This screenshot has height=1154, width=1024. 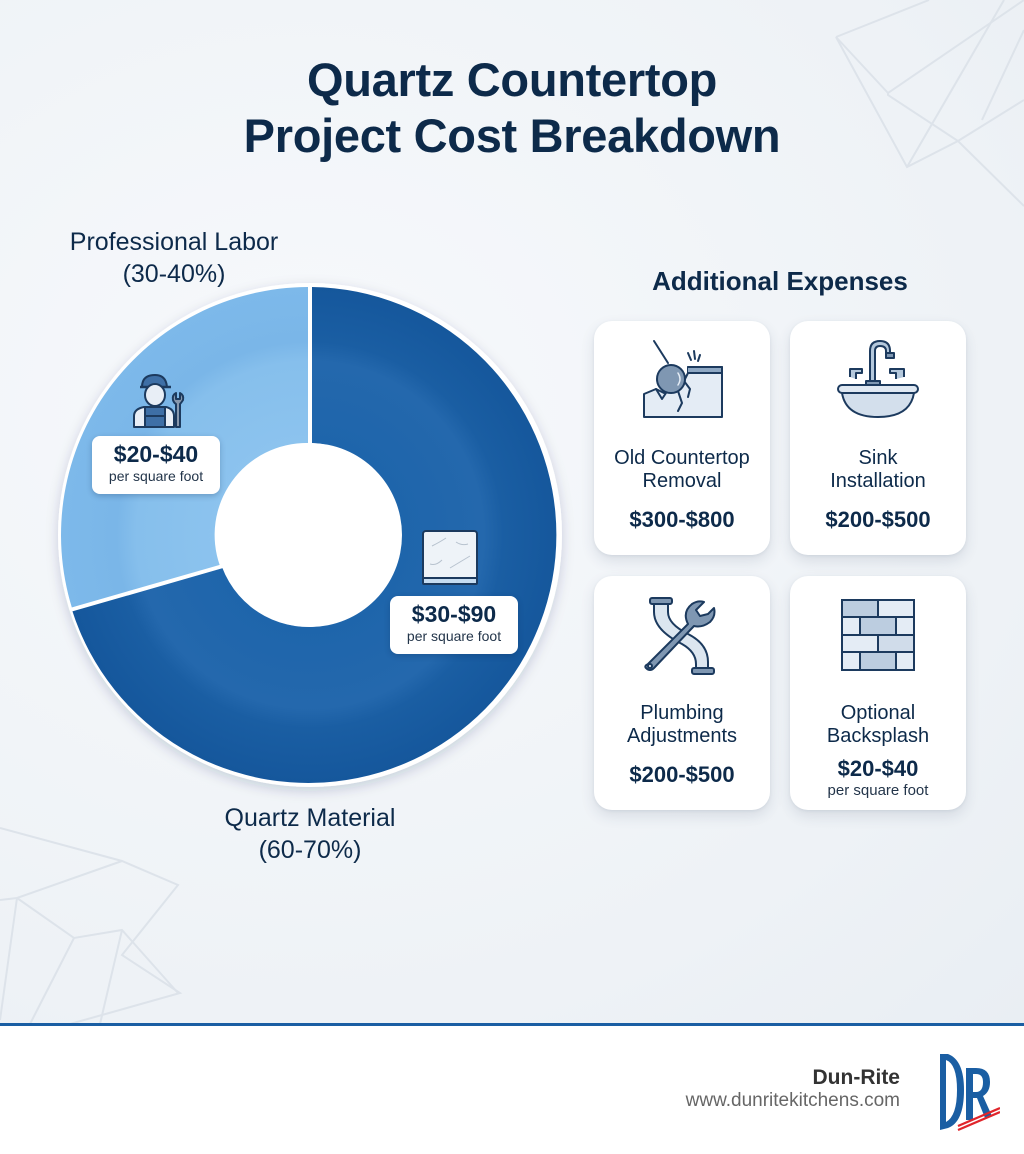 I want to click on pipe-wrench-icon, so click(x=680, y=636).